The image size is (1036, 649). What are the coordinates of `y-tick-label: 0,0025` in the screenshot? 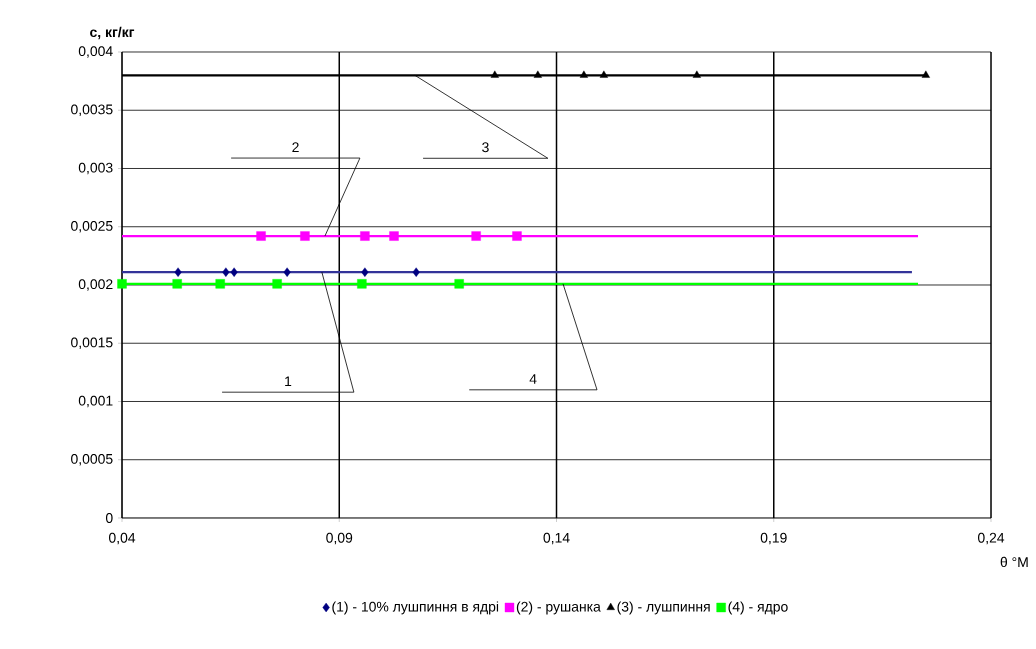 It's located at (92, 226).